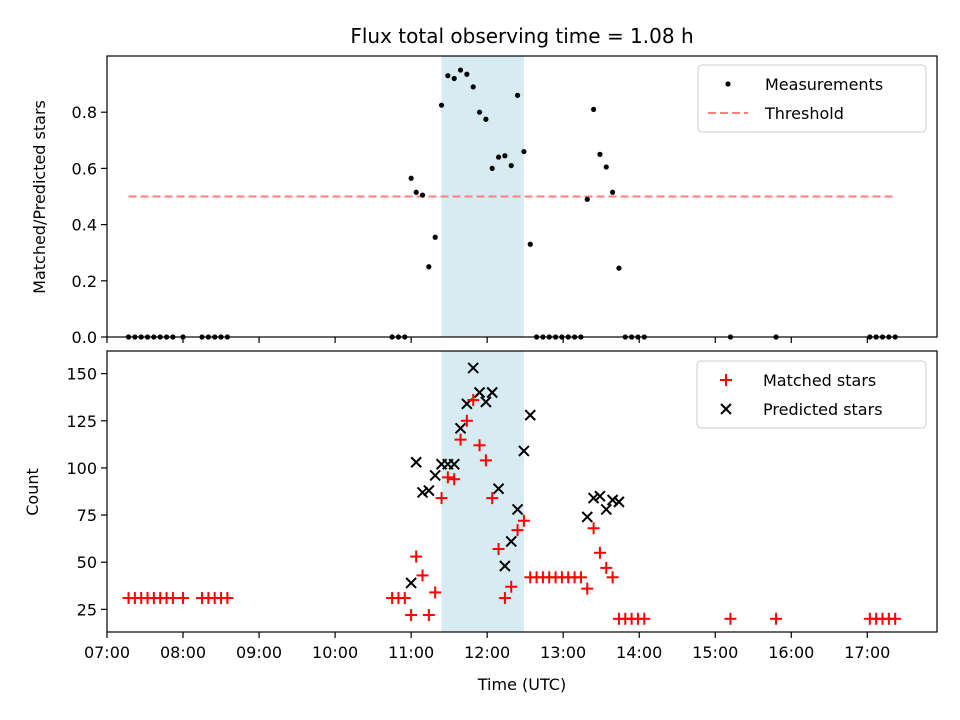 The height and width of the screenshot is (720, 960). Describe the element at coordinates (84, 337) in the screenshot. I see `y-tick-label: 0.0` at that location.